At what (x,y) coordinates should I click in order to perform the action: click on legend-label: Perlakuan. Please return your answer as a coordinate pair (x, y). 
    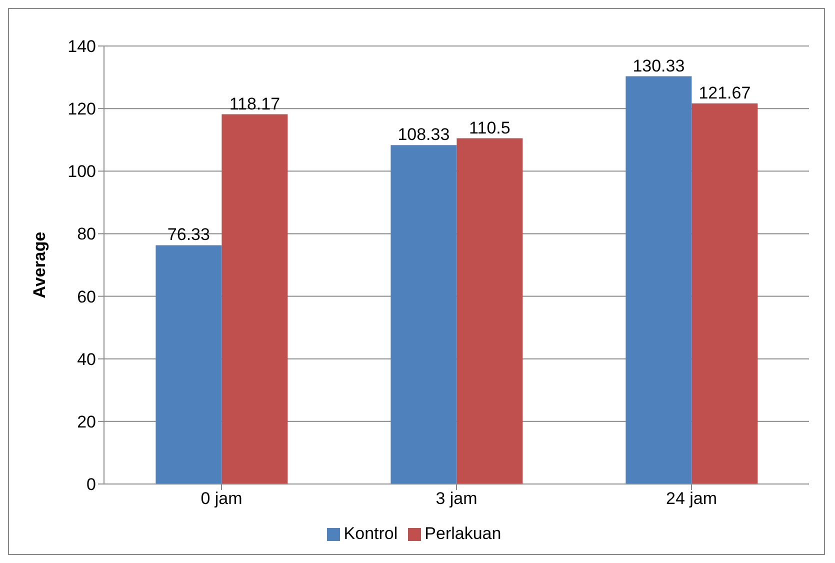
    Looking at the image, I should click on (463, 533).